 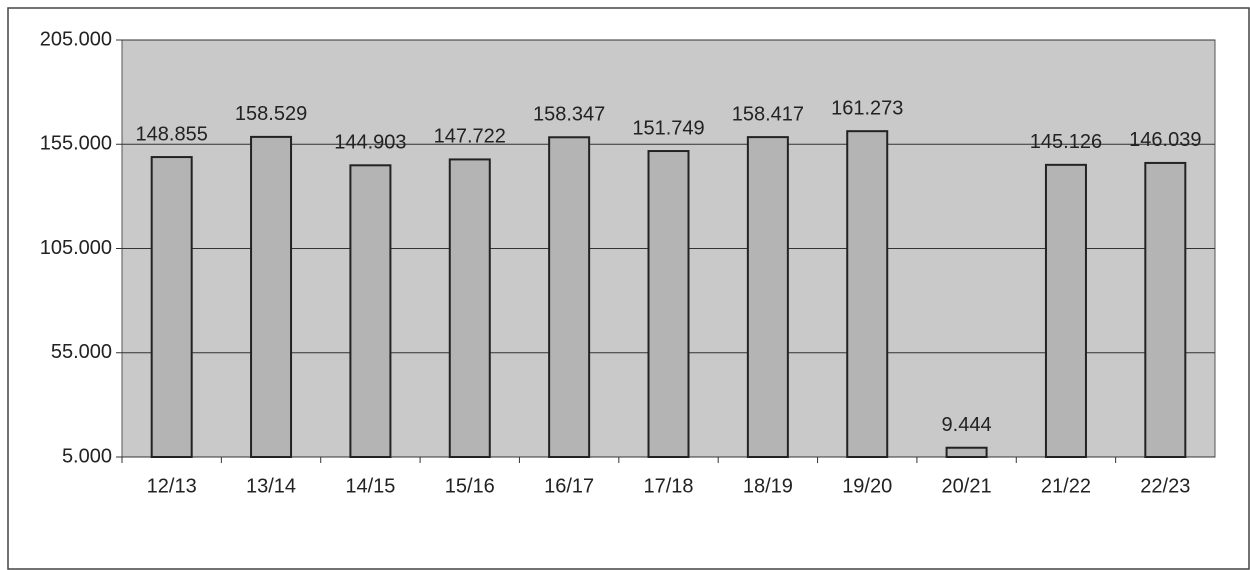 I want to click on y-tick-label: 155.000, so click(x=76, y=144).